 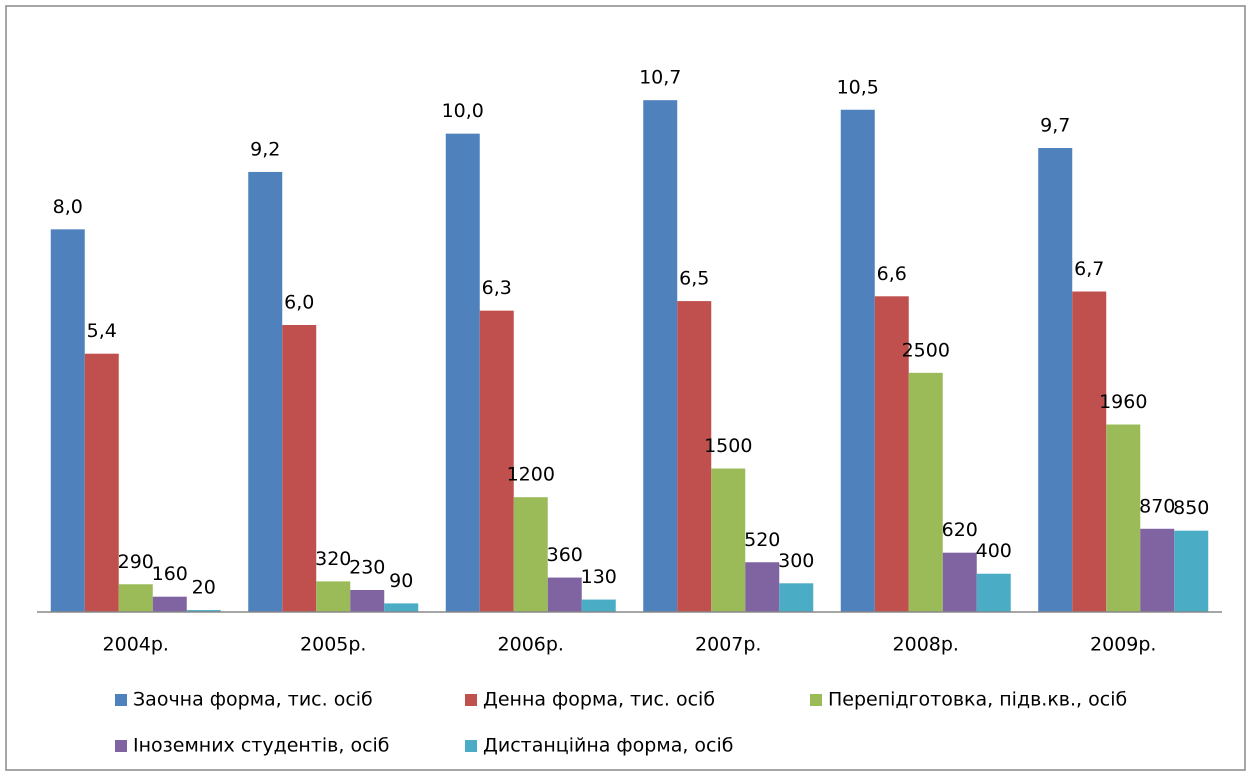 What do you see at coordinates (170, 574) in the screenshot?
I see `data-label: 160` at bounding box center [170, 574].